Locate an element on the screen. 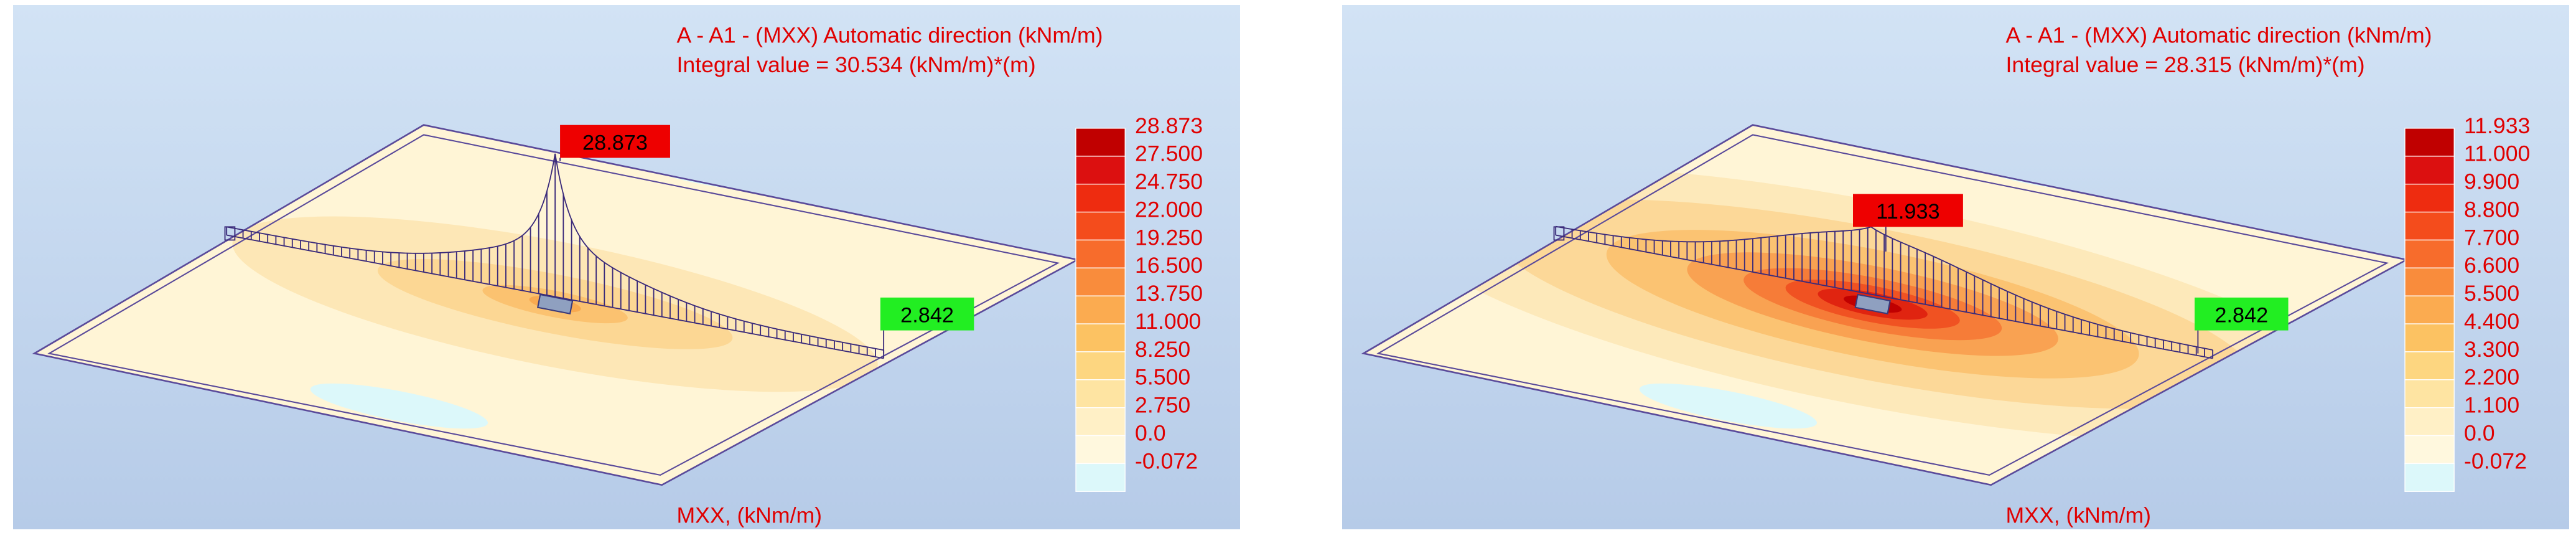 This screenshot has width=2576, height=543. legend-label: 8.800 is located at coordinates (2492, 209).